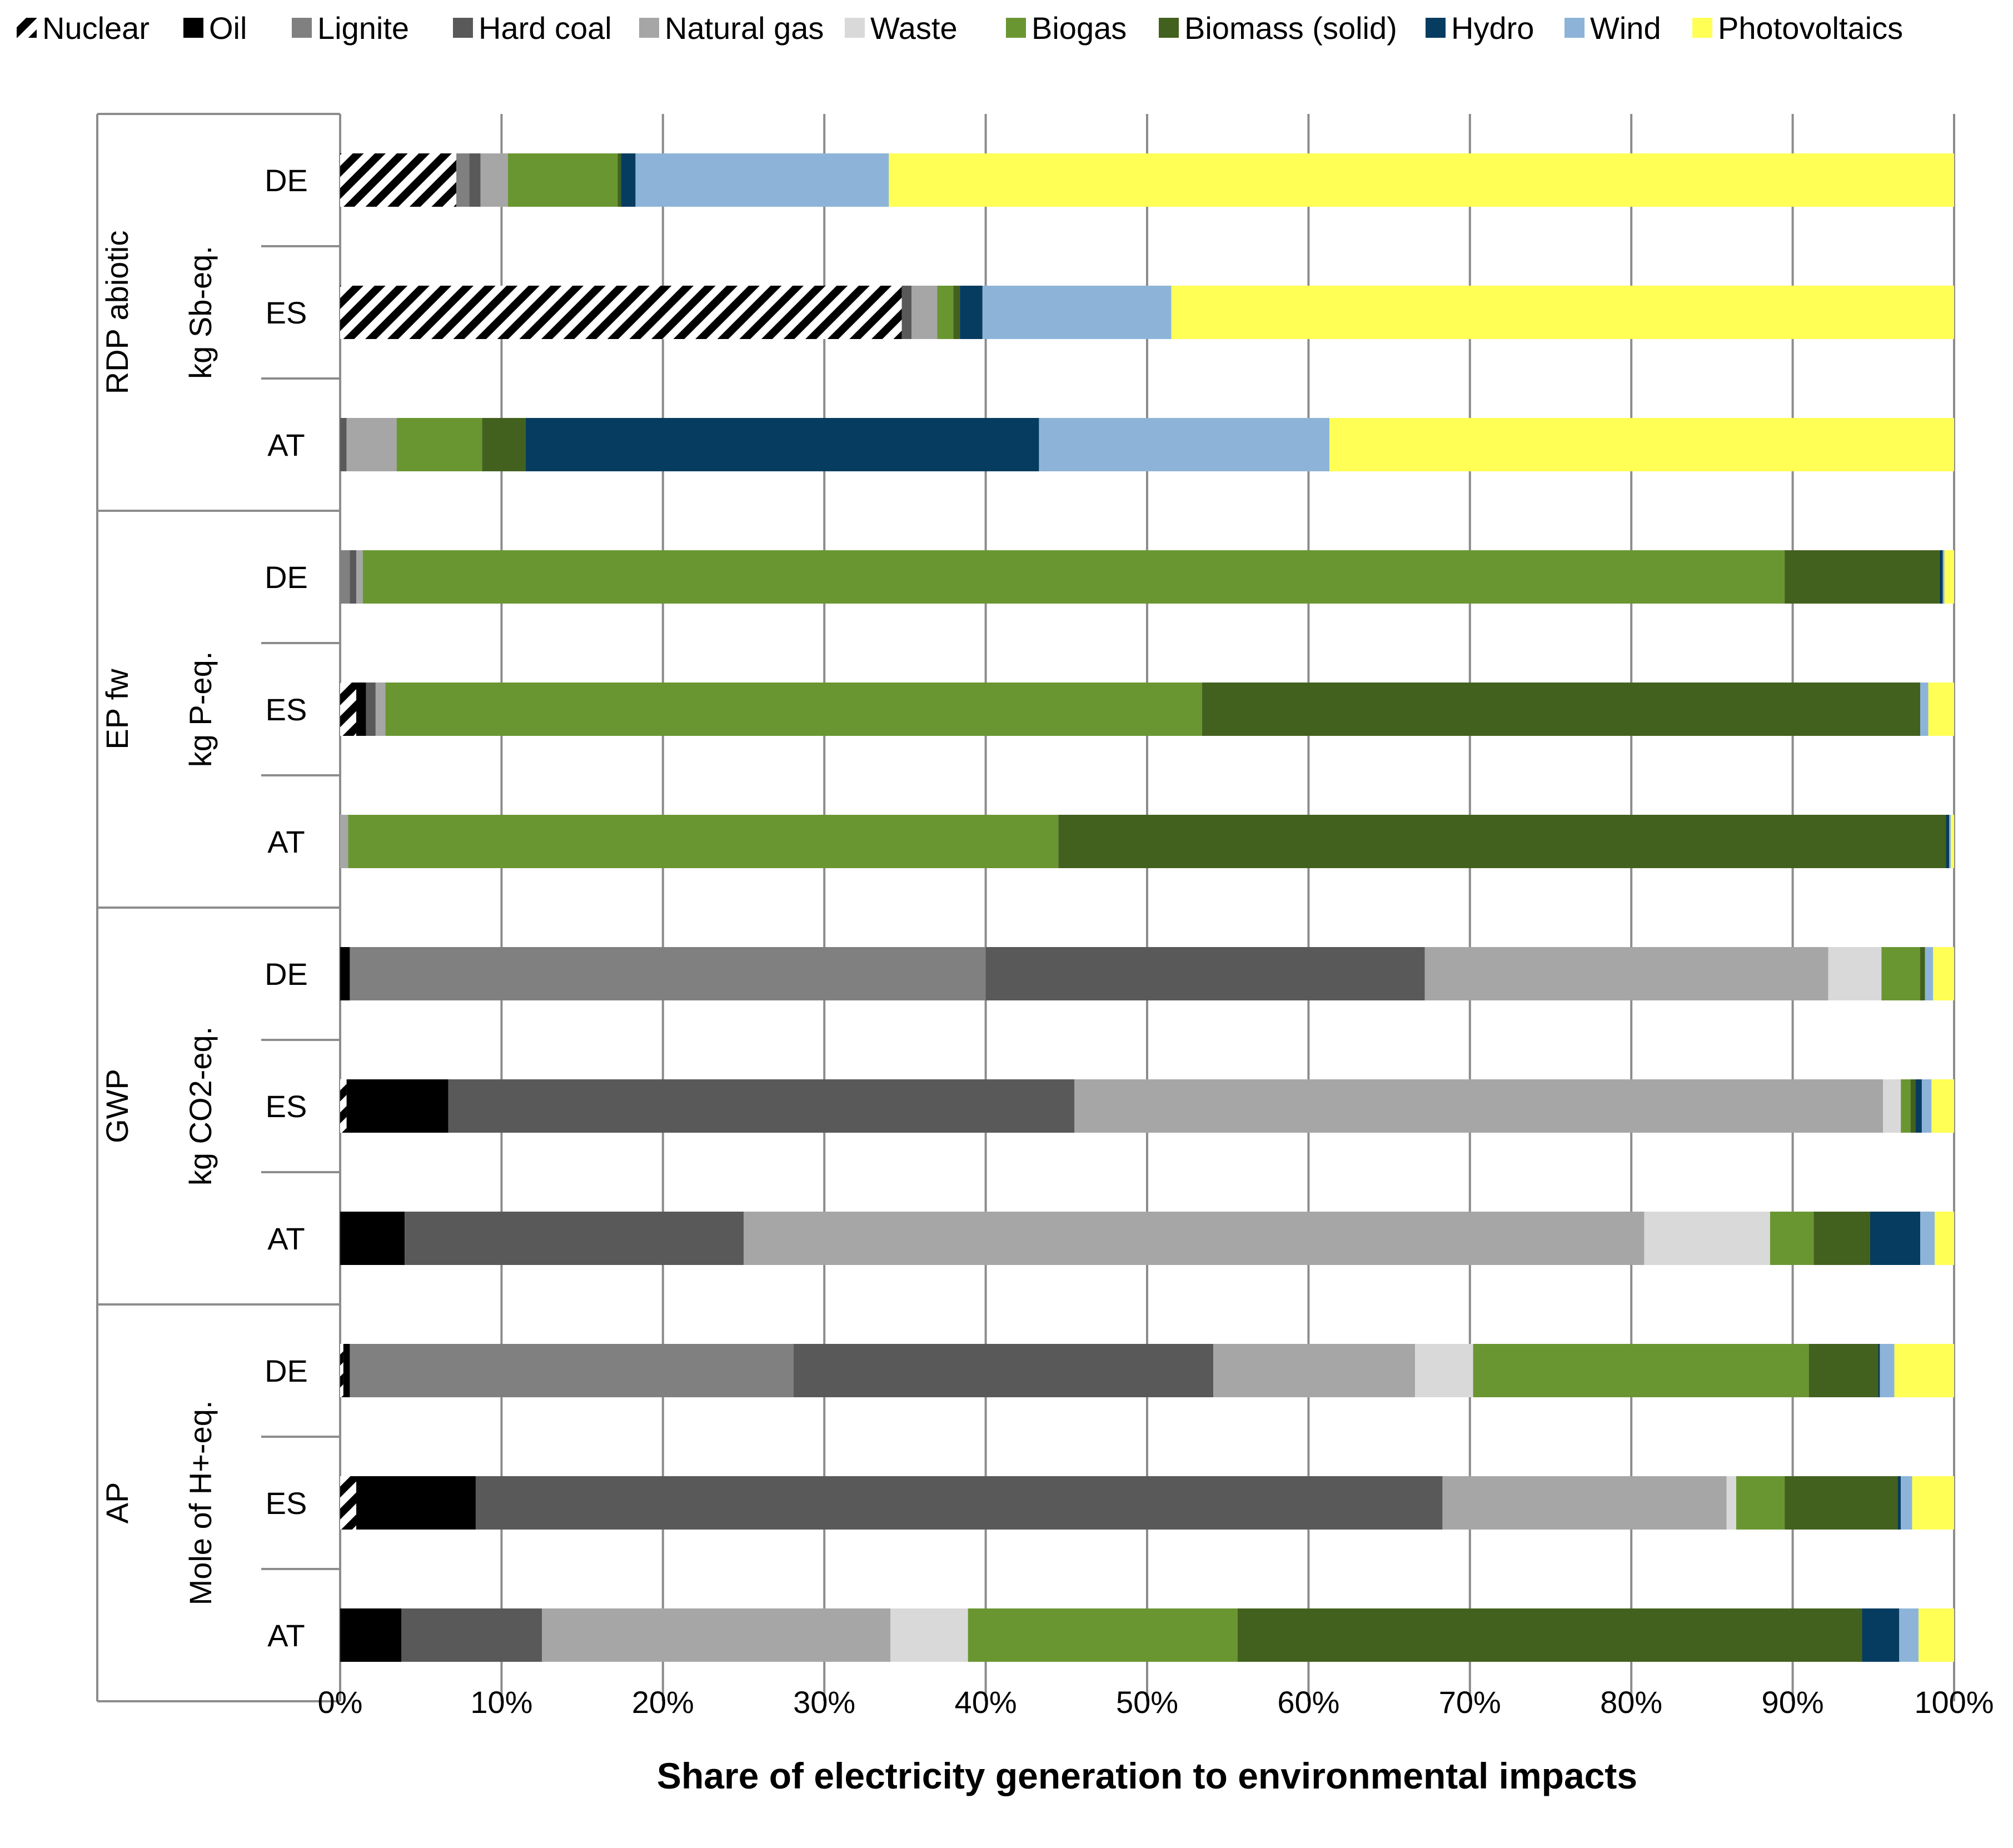 The width and height of the screenshot is (2013, 1848). What do you see at coordinates (345, 577) in the screenshot?
I see `bar-segment-ep-fw-de-lignite` at bounding box center [345, 577].